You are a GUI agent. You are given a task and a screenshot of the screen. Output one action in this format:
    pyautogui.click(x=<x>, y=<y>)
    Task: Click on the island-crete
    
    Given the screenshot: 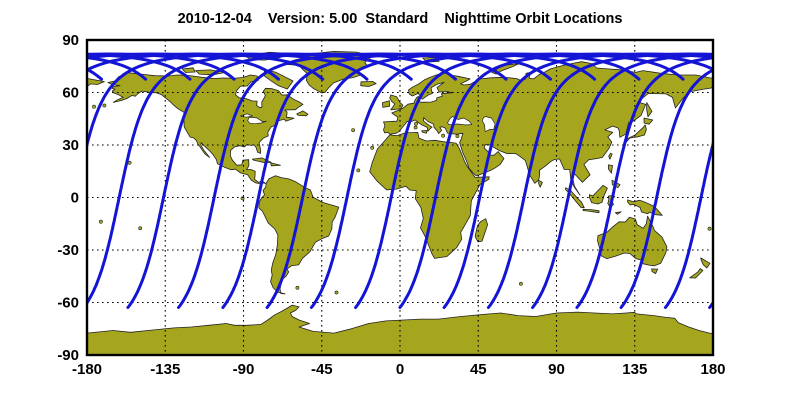 What is the action you would take?
    pyautogui.click(x=443, y=135)
    